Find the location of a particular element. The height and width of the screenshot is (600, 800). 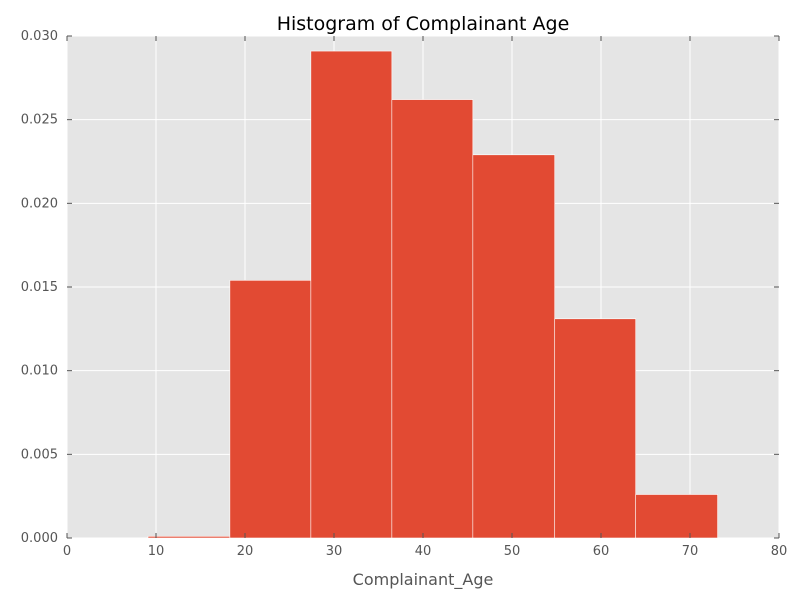

chart-title: Histogram of Complainant Age is located at coordinates (423, 24).